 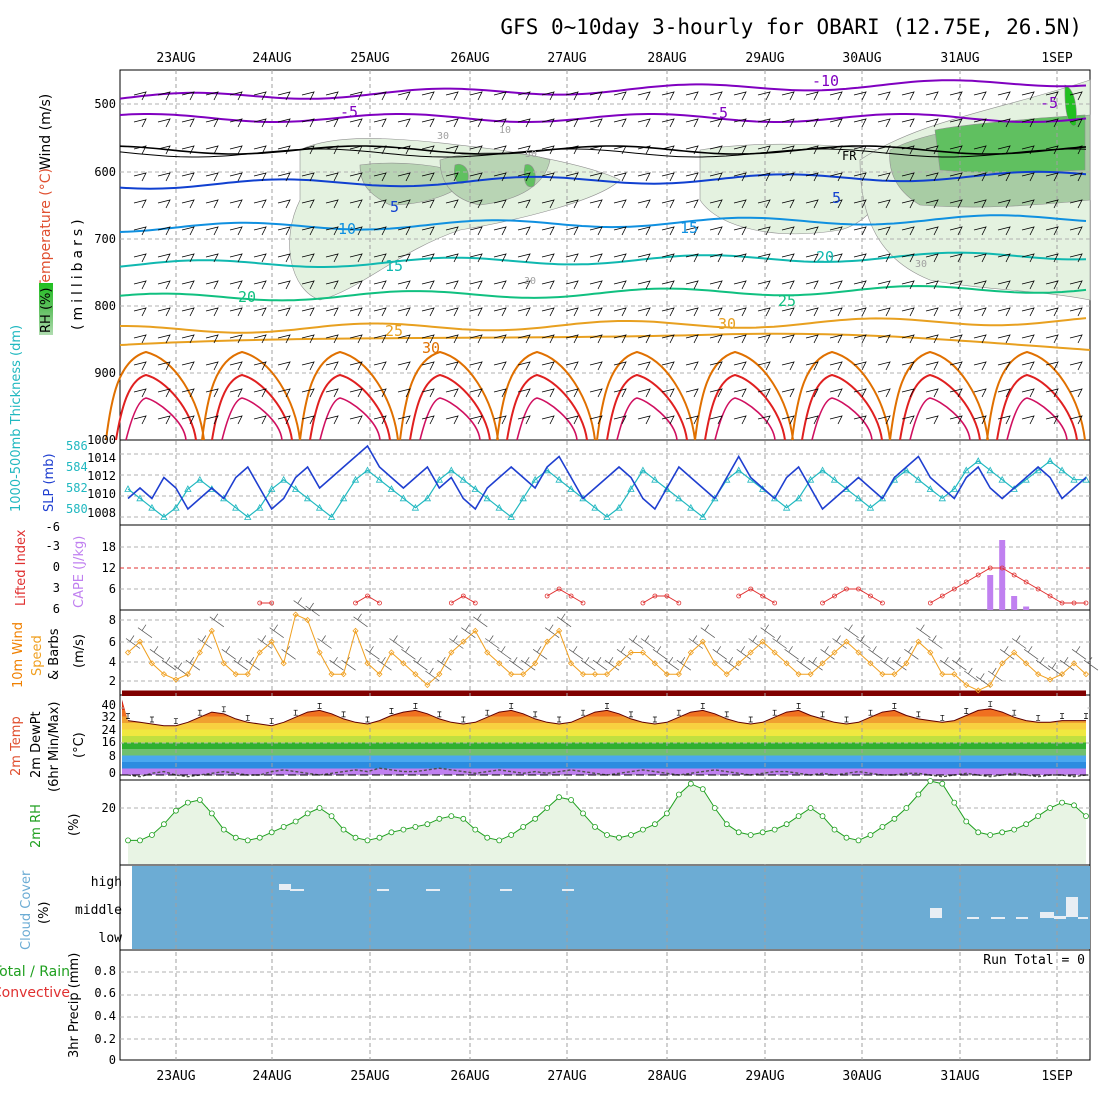 I want to click on cloud-background, so click(x=611, y=907).